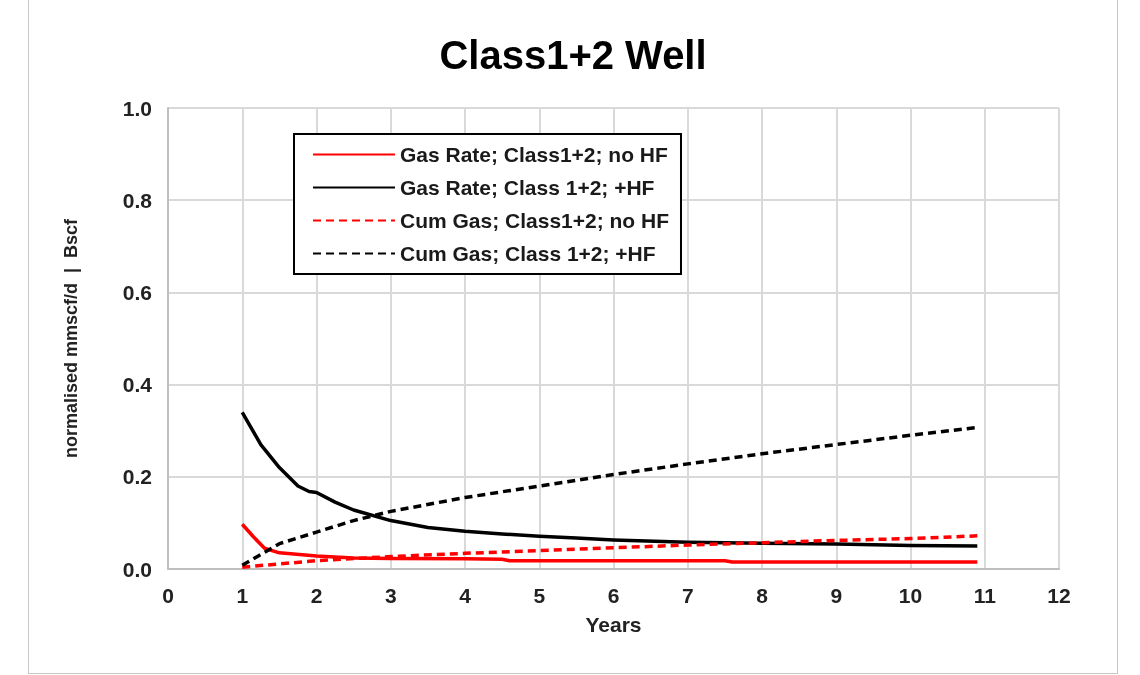 The image size is (1140, 675). What do you see at coordinates (534, 154) in the screenshot?
I see `legend-label: Gas Rate; Class1+2; no HF` at bounding box center [534, 154].